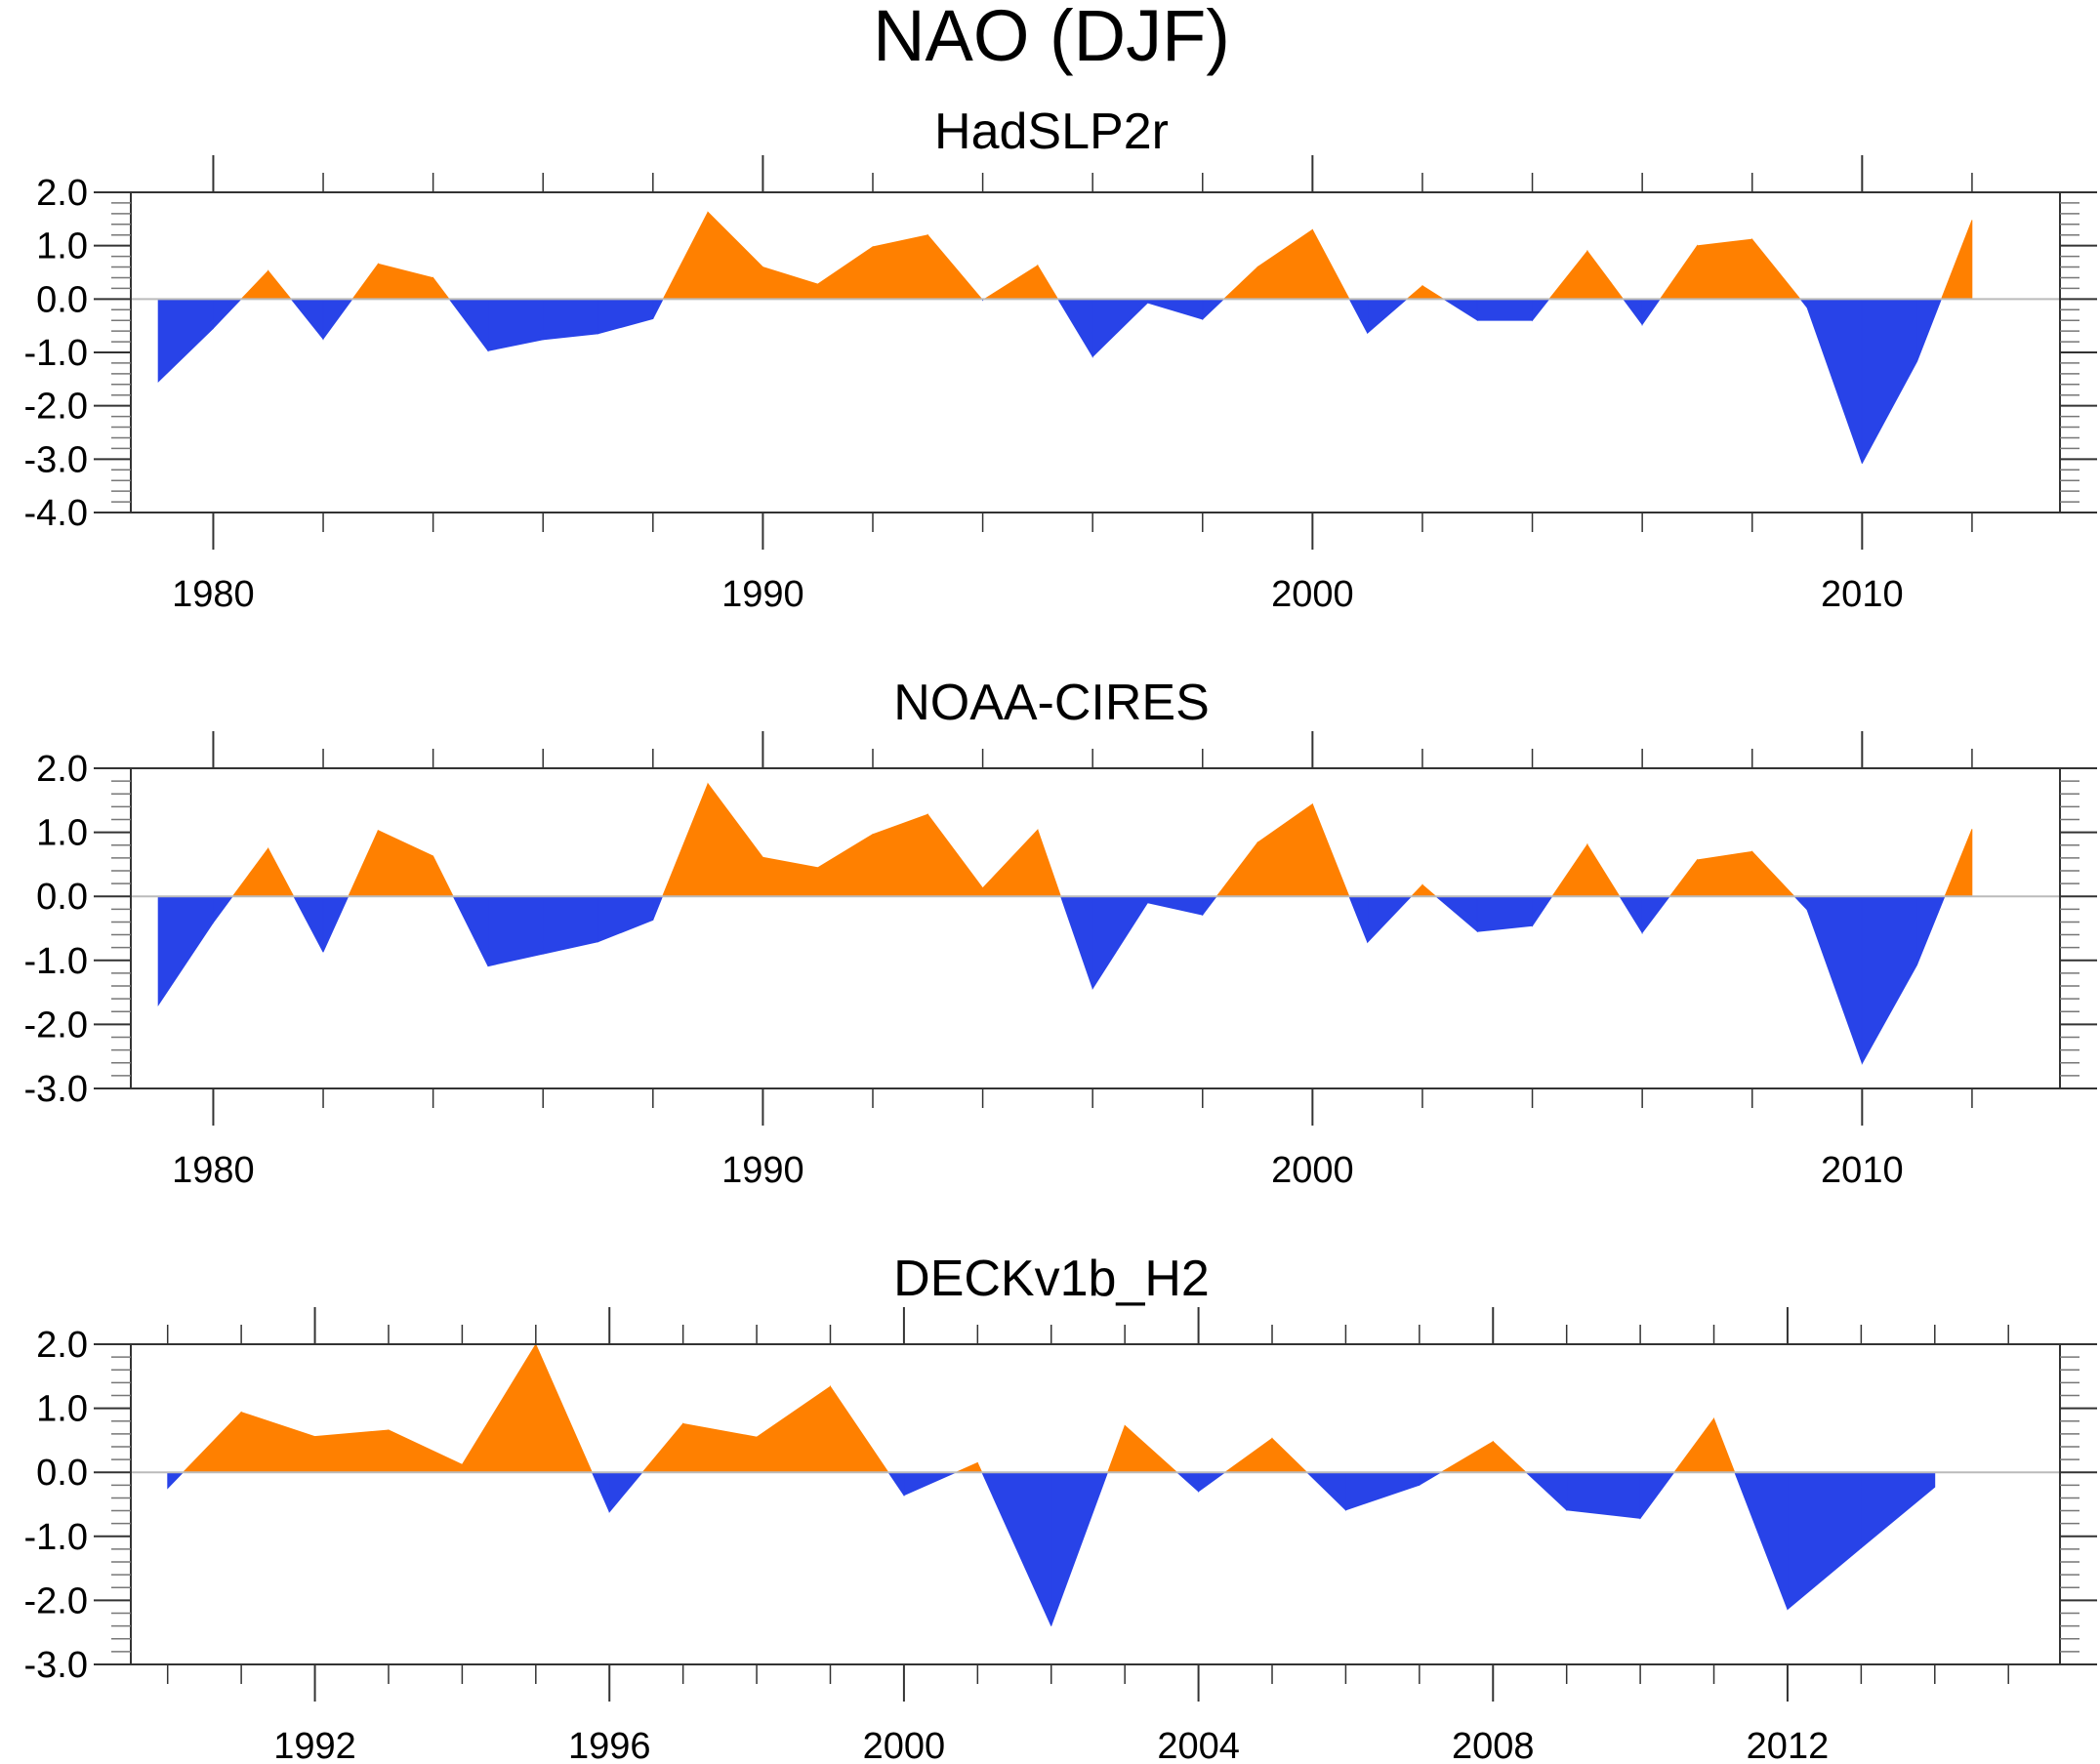 The width and height of the screenshot is (2100, 1764). Describe the element at coordinates (56, 1666) in the screenshot. I see `y-tick-label: -3.0` at that location.